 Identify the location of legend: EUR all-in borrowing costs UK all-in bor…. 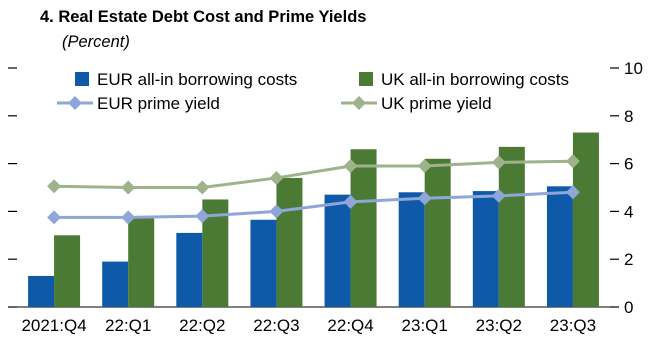
(313, 91).